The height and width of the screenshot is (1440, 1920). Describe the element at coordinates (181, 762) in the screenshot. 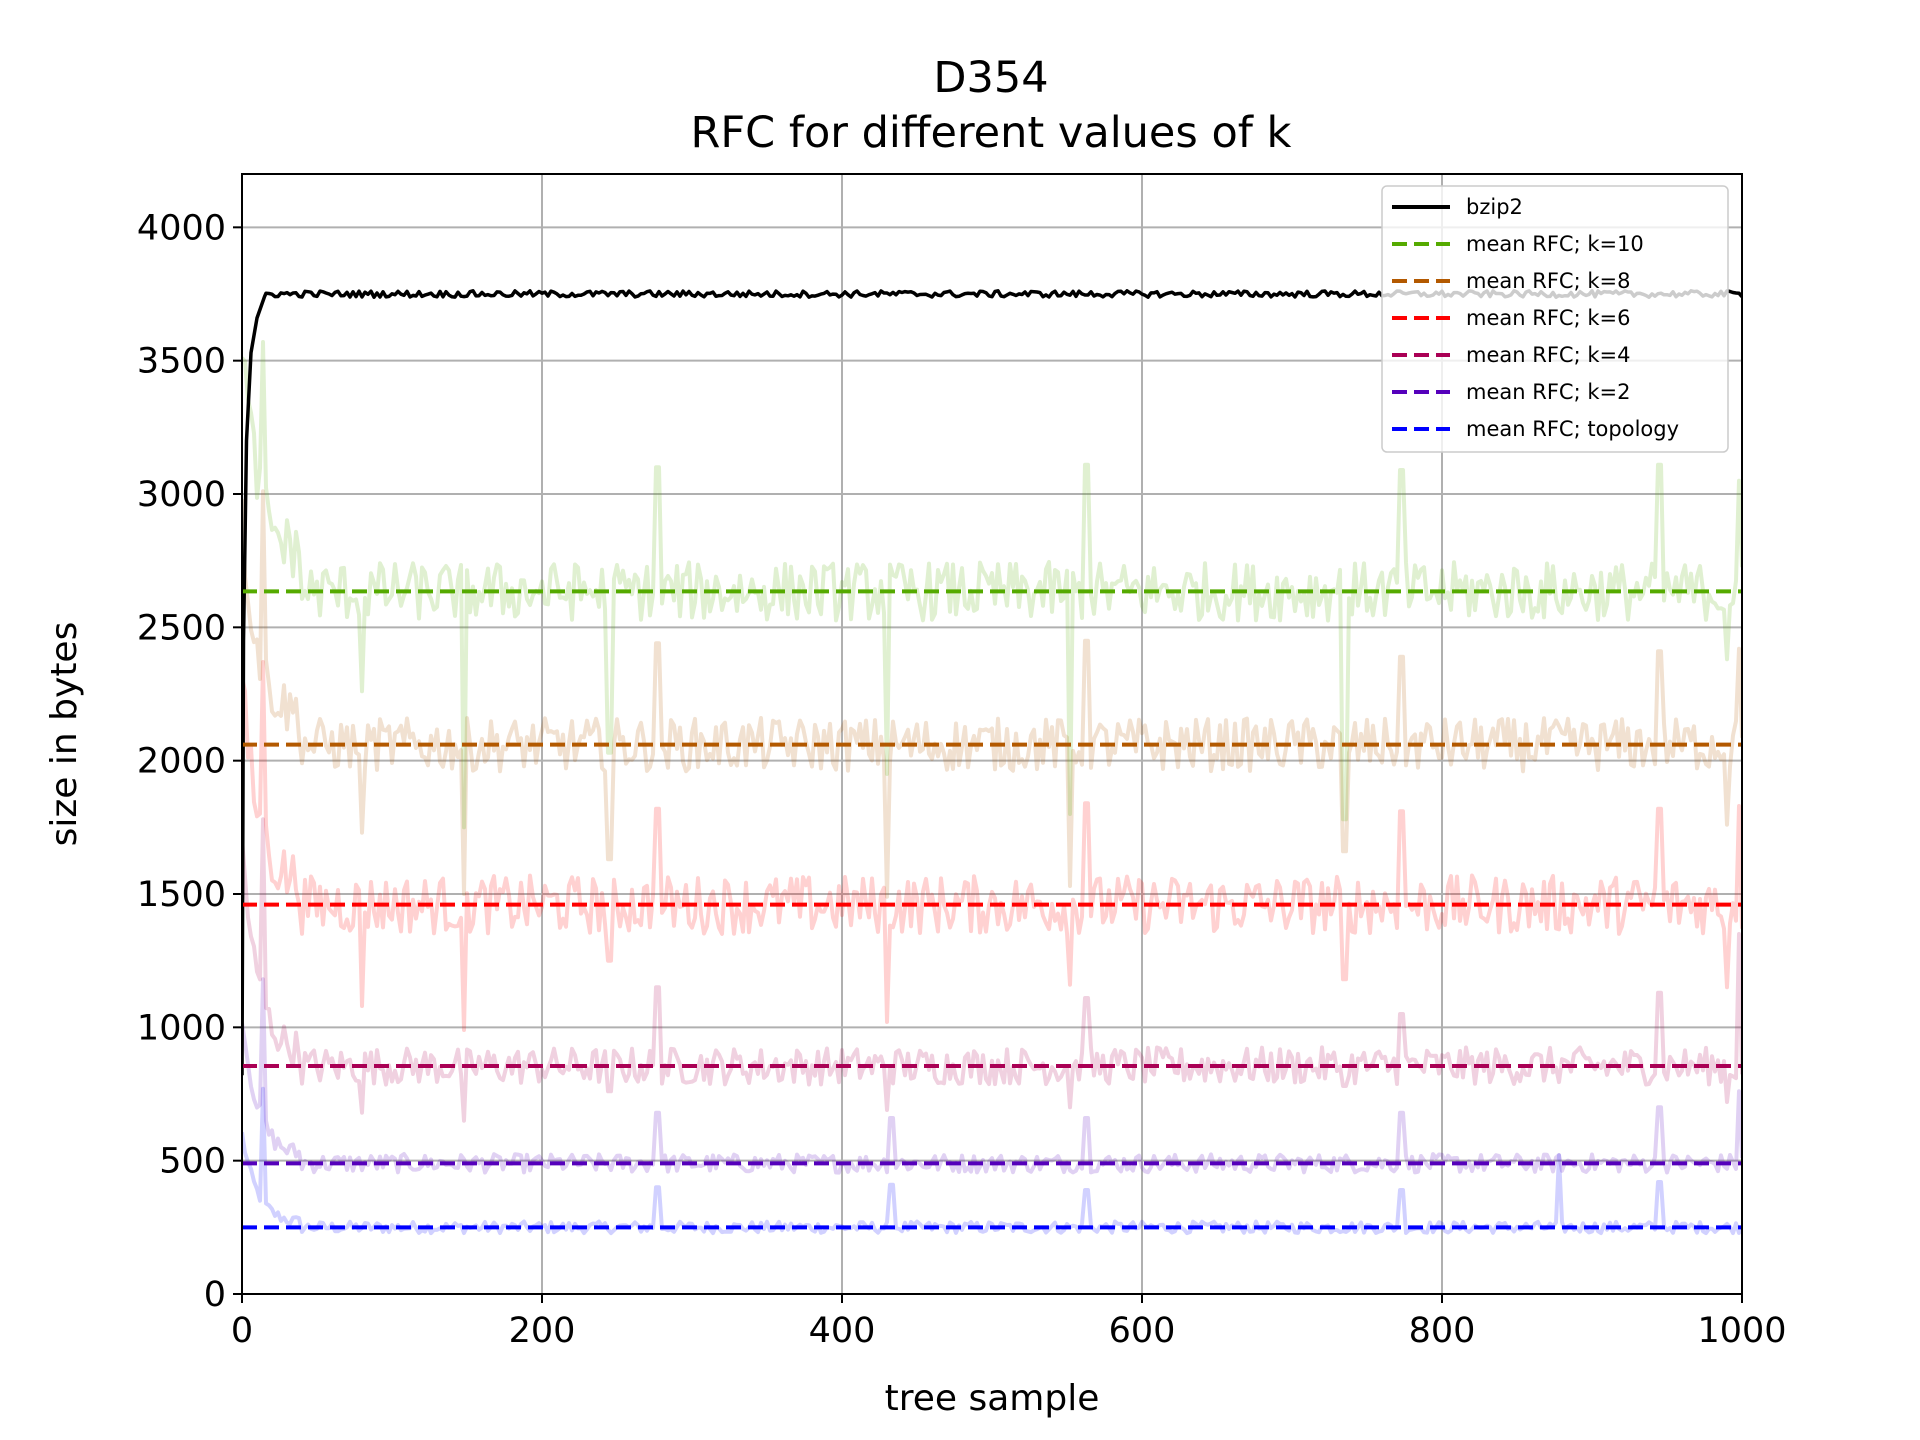

I see `y-tick-label: 2000` at that location.